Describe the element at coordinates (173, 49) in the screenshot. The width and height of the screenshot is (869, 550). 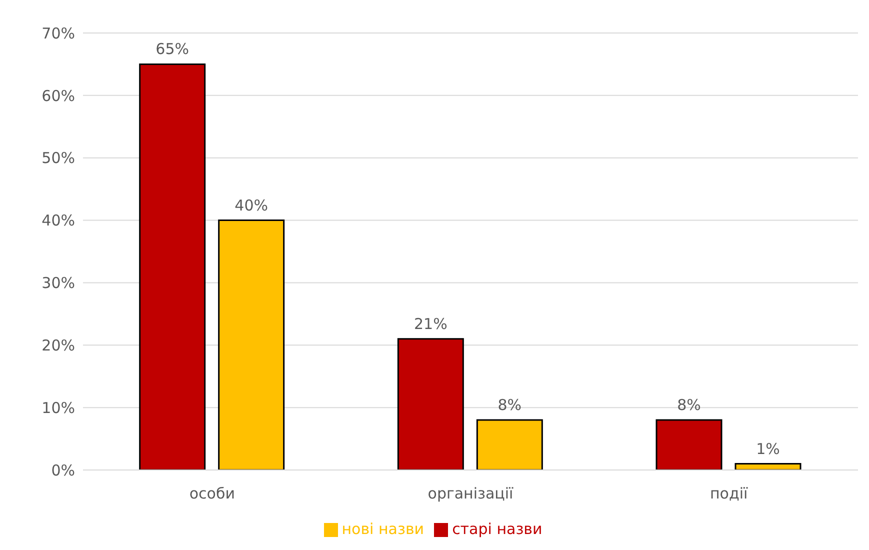
I see `data-label: 65%` at that location.